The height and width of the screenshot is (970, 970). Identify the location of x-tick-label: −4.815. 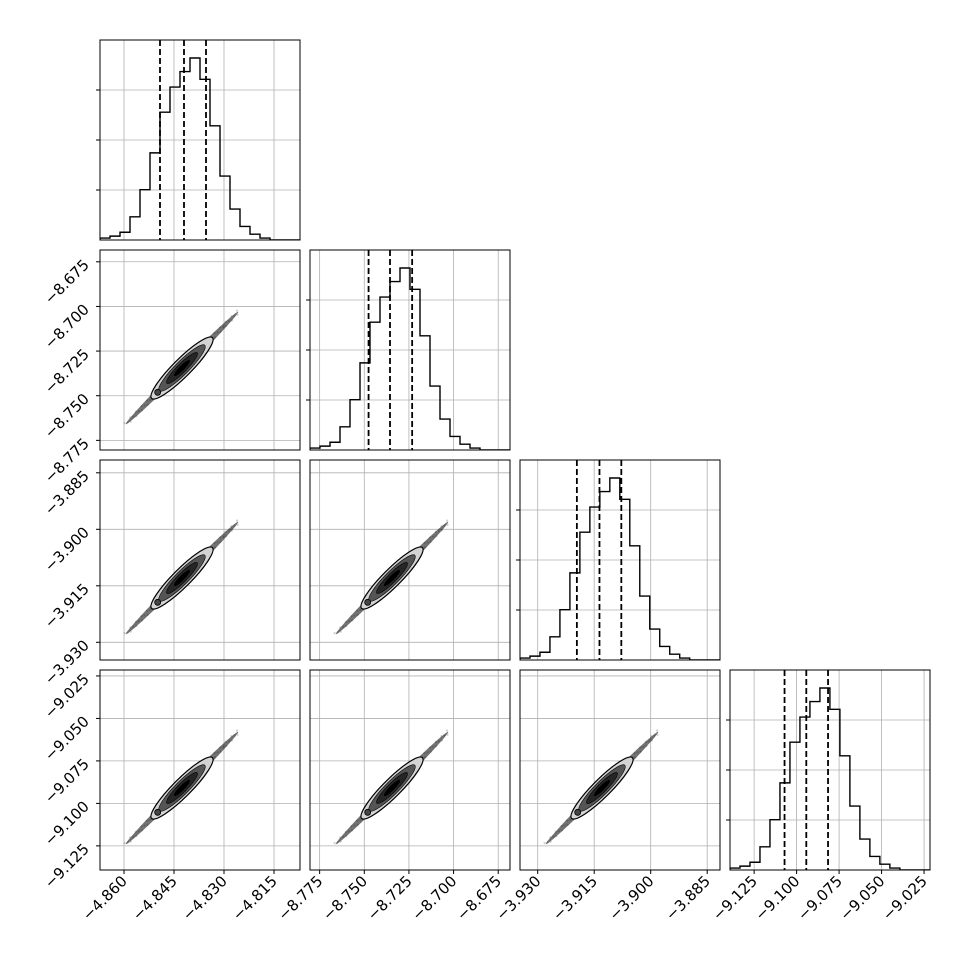
(255, 898).